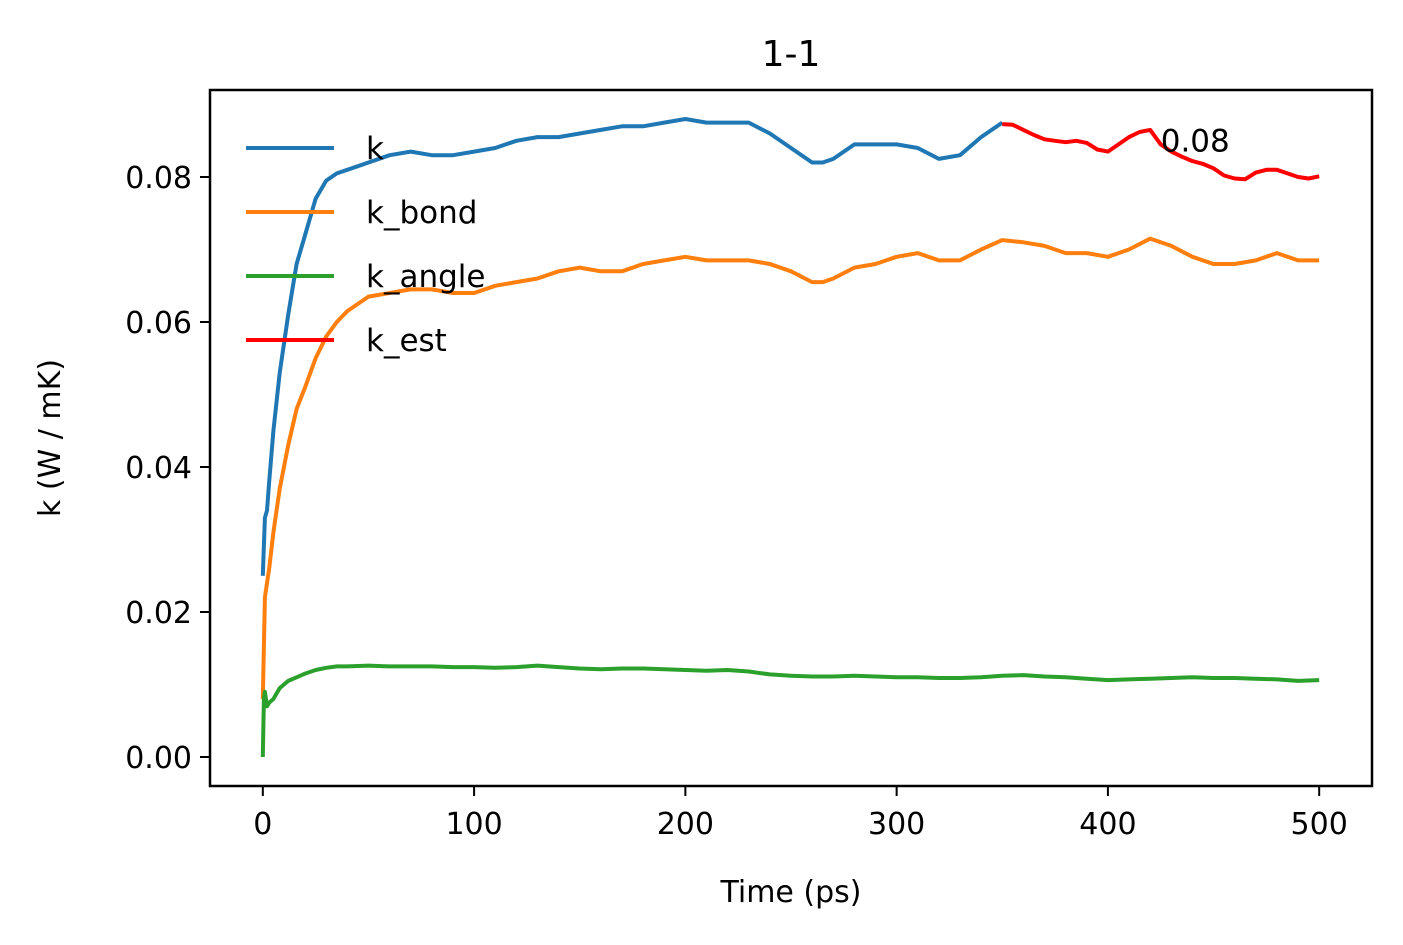 The height and width of the screenshot is (945, 1403). Describe the element at coordinates (50, 438) in the screenshot. I see `y-axis-label: k (W / mK)` at that location.